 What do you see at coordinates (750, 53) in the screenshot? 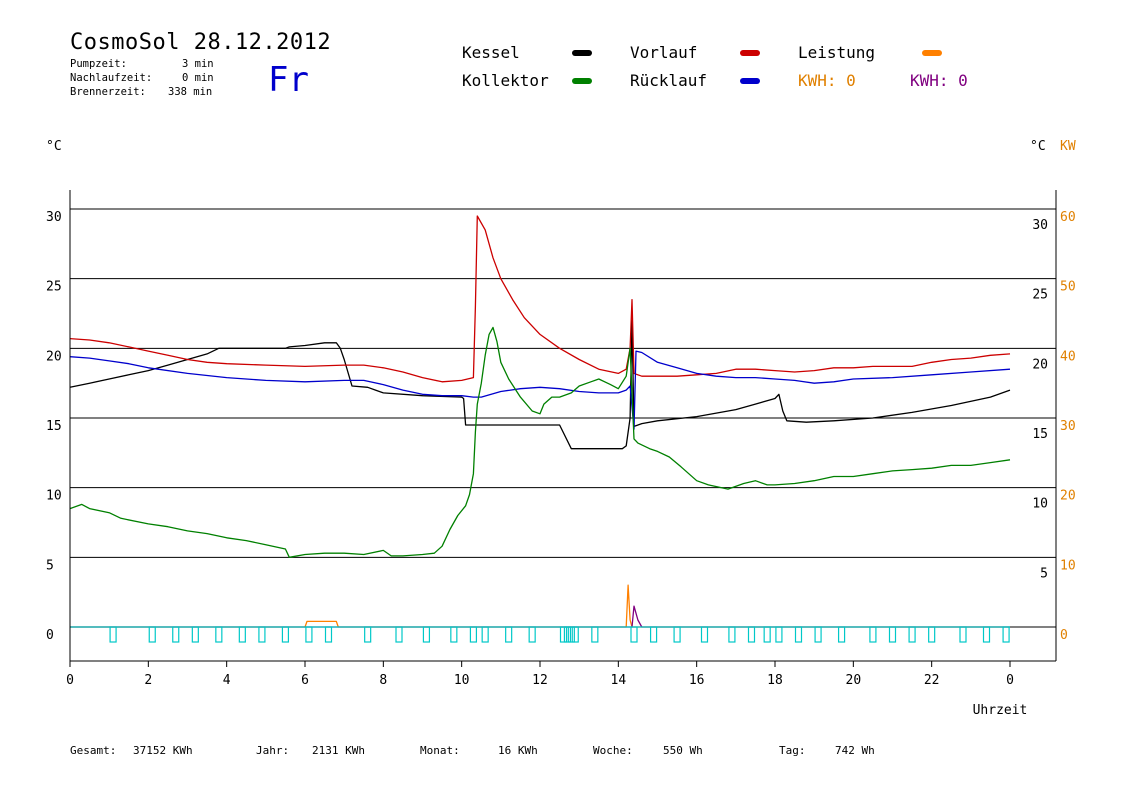
I see `legend-vorlauf-swatch` at bounding box center [750, 53].